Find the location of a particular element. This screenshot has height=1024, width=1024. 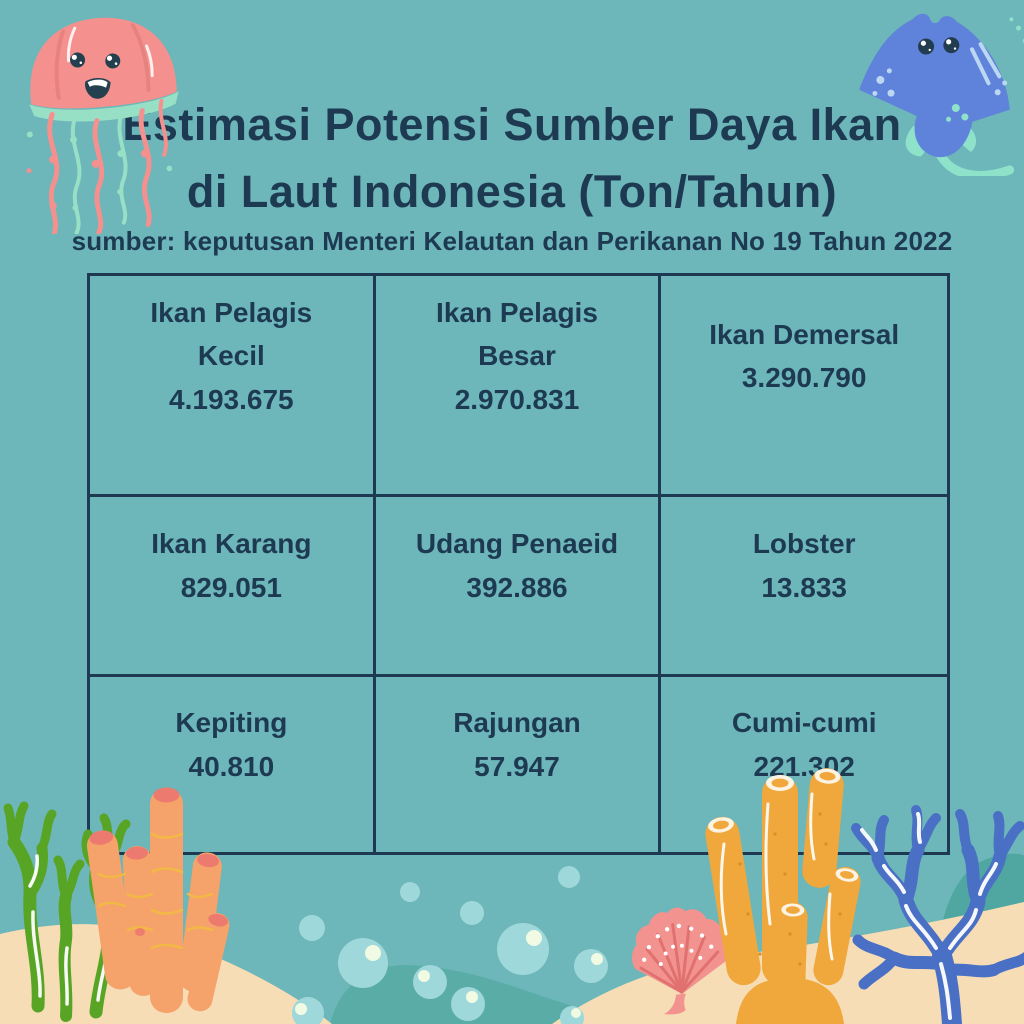

category-value: 392.886 is located at coordinates (517, 587).